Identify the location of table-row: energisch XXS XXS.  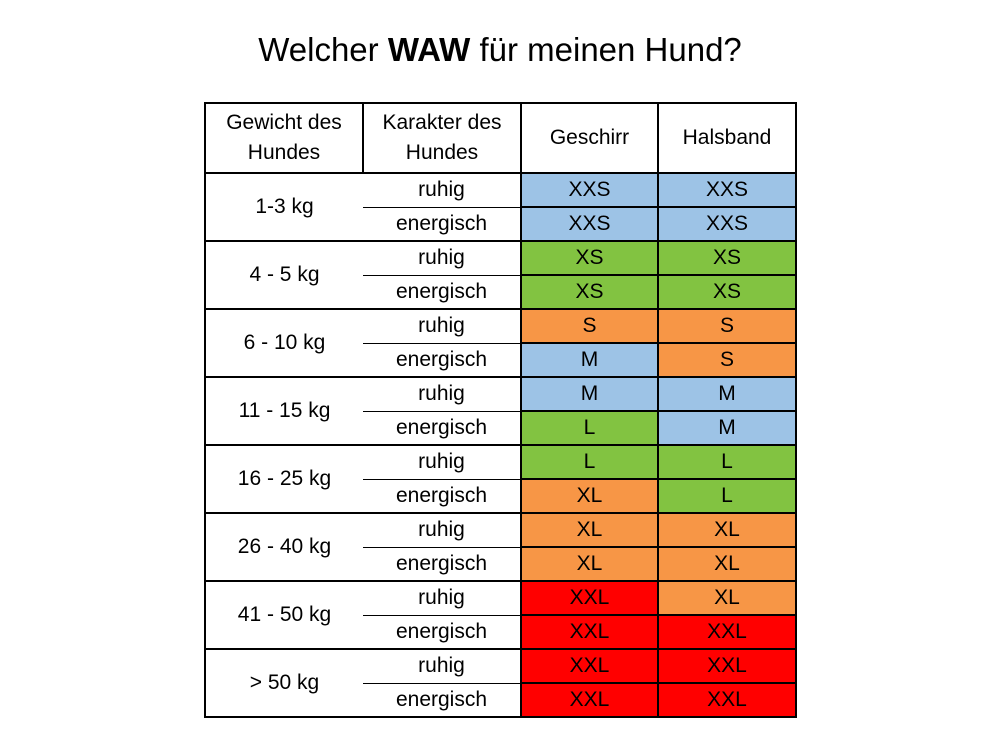
(501, 224).